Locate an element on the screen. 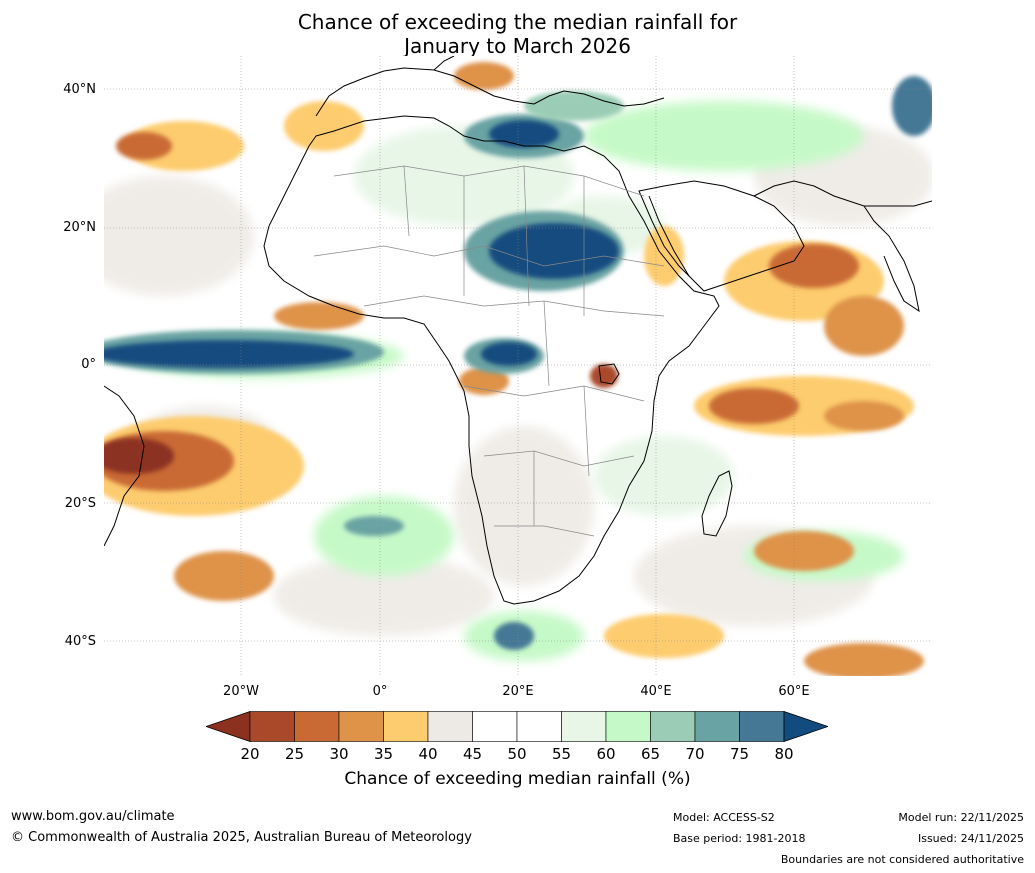 This screenshot has width=1035, height=873. lat-label-40s: 40°S is located at coordinates (80, 641).